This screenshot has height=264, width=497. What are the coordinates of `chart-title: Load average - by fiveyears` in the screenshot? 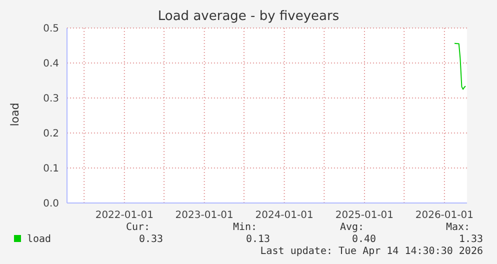 It's located at (248, 16).